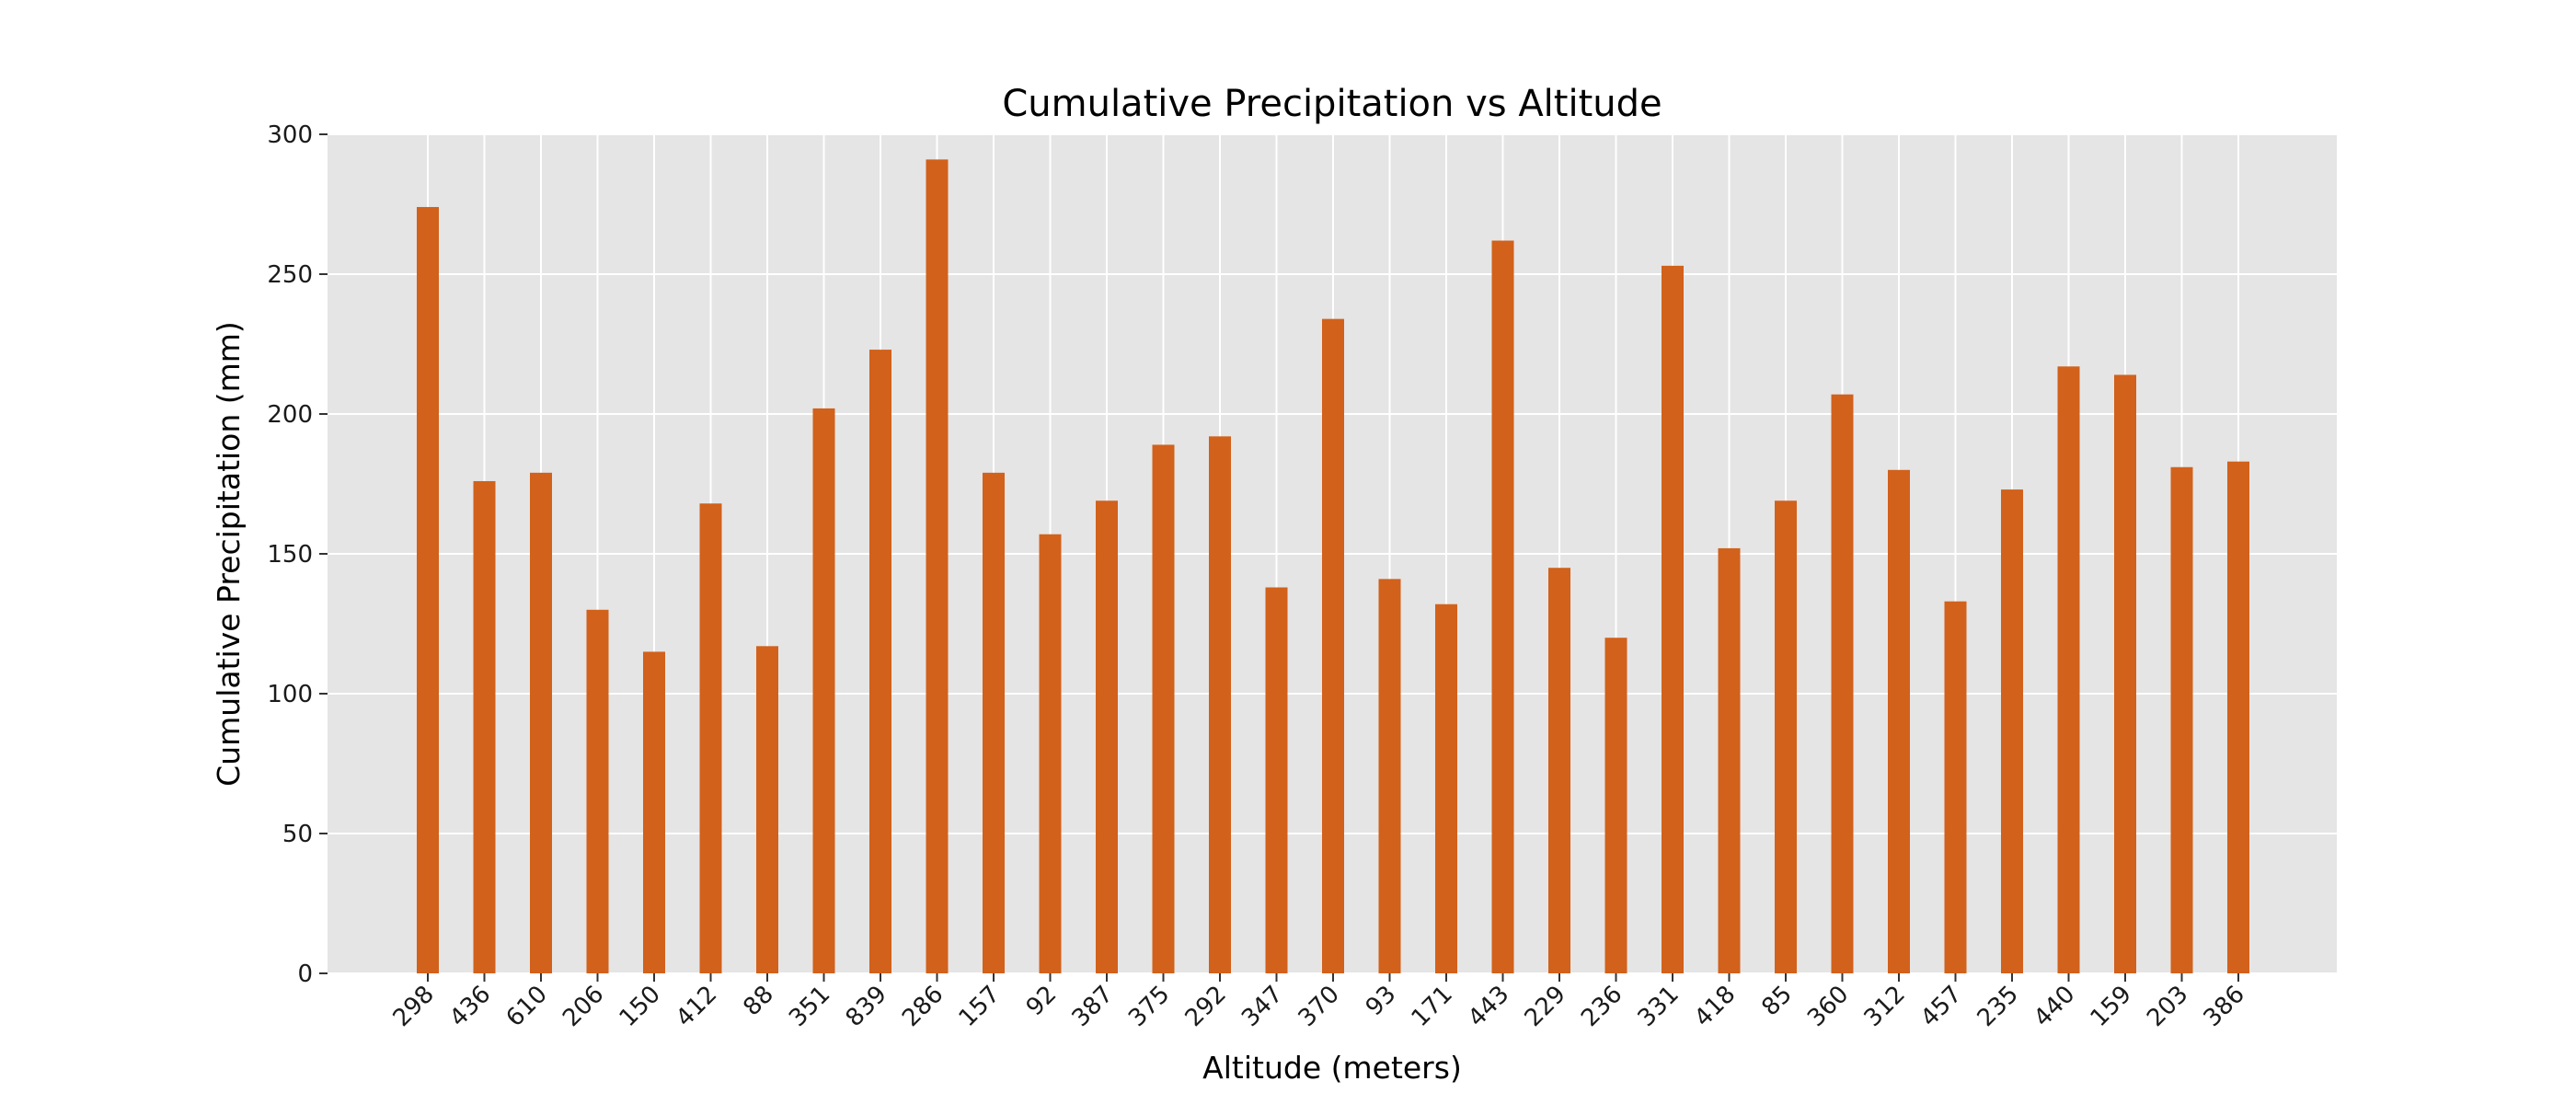 Image resolution: width=2576 pixels, height=1104 pixels. I want to click on x-tick-label: 298, so click(414, 1006).